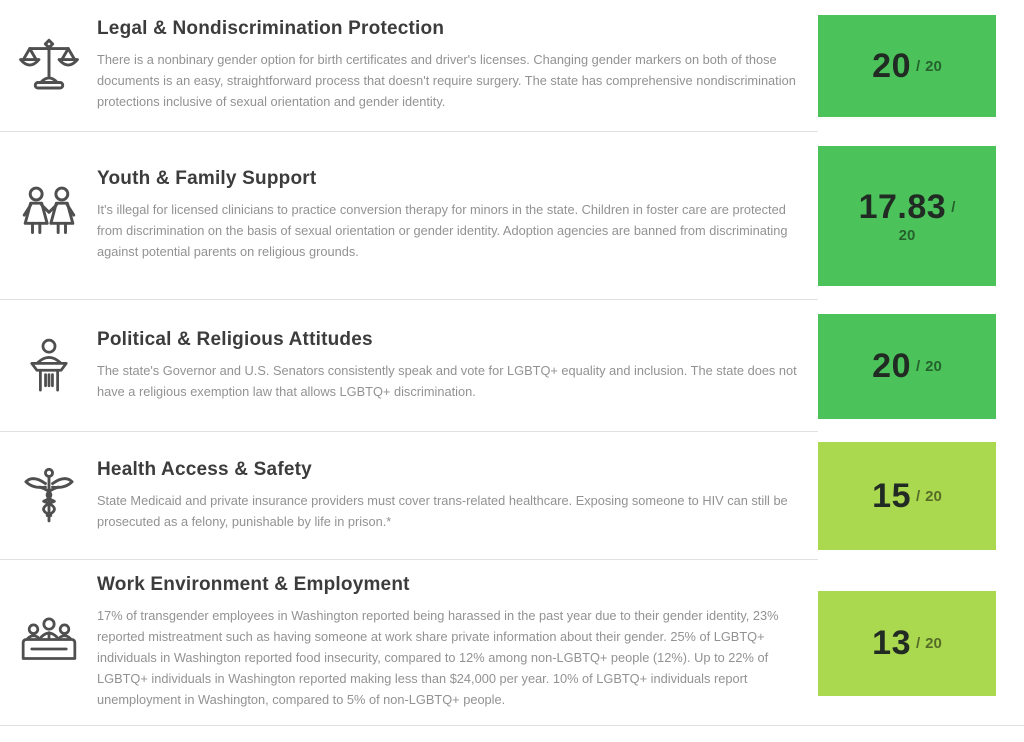 Image resolution: width=1024 pixels, height=742 pixels. I want to click on category-title: Work Environment & Employment, so click(253, 584).